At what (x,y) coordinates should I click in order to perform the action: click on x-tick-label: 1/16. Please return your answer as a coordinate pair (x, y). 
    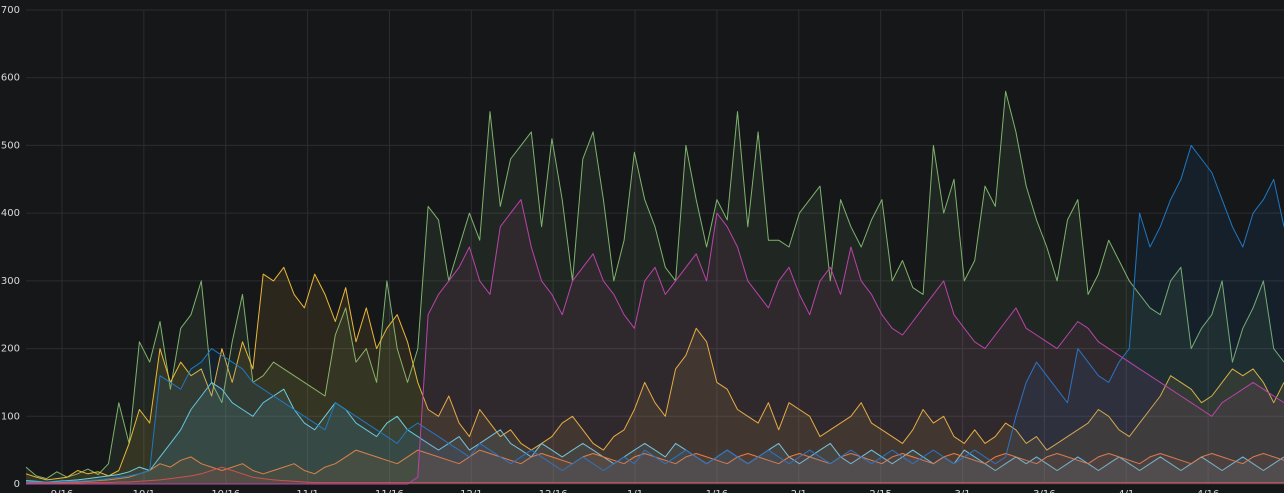
    Looking at the image, I should click on (717, 491).